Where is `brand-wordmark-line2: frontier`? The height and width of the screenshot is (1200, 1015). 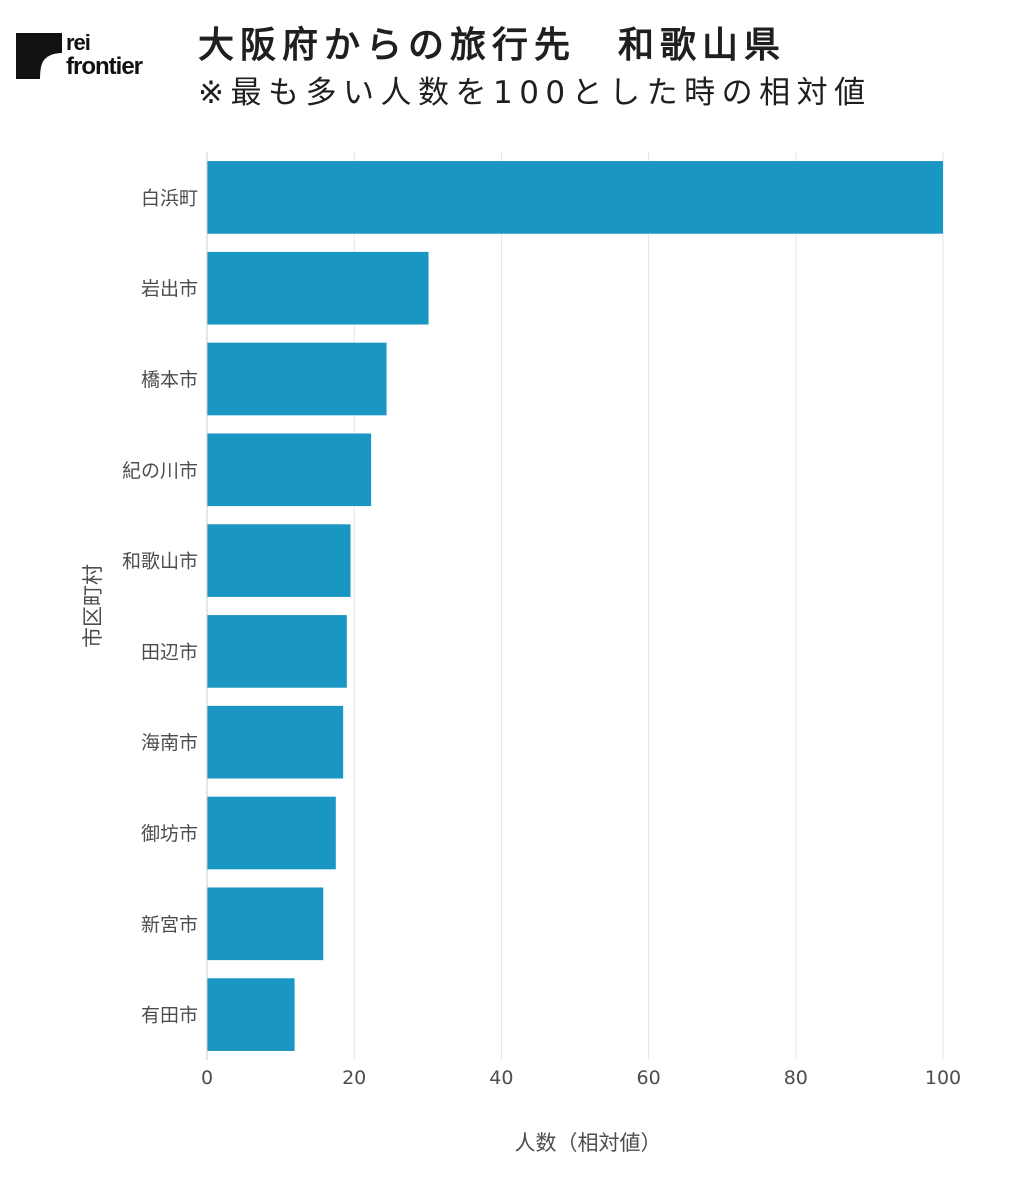 brand-wordmark-line2: frontier is located at coordinates (104, 66).